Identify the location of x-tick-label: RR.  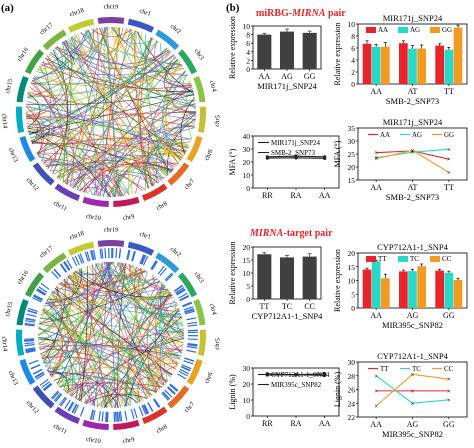
(267, 423).